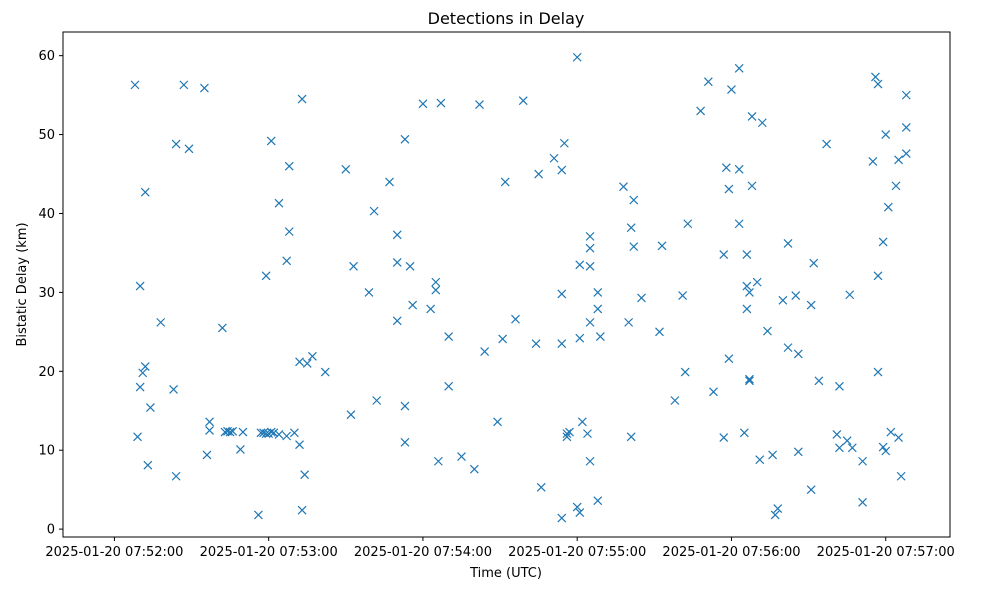 The height and width of the screenshot is (590, 981). I want to click on x-tick-label: 2025-01-20 07:57:00, so click(886, 552).